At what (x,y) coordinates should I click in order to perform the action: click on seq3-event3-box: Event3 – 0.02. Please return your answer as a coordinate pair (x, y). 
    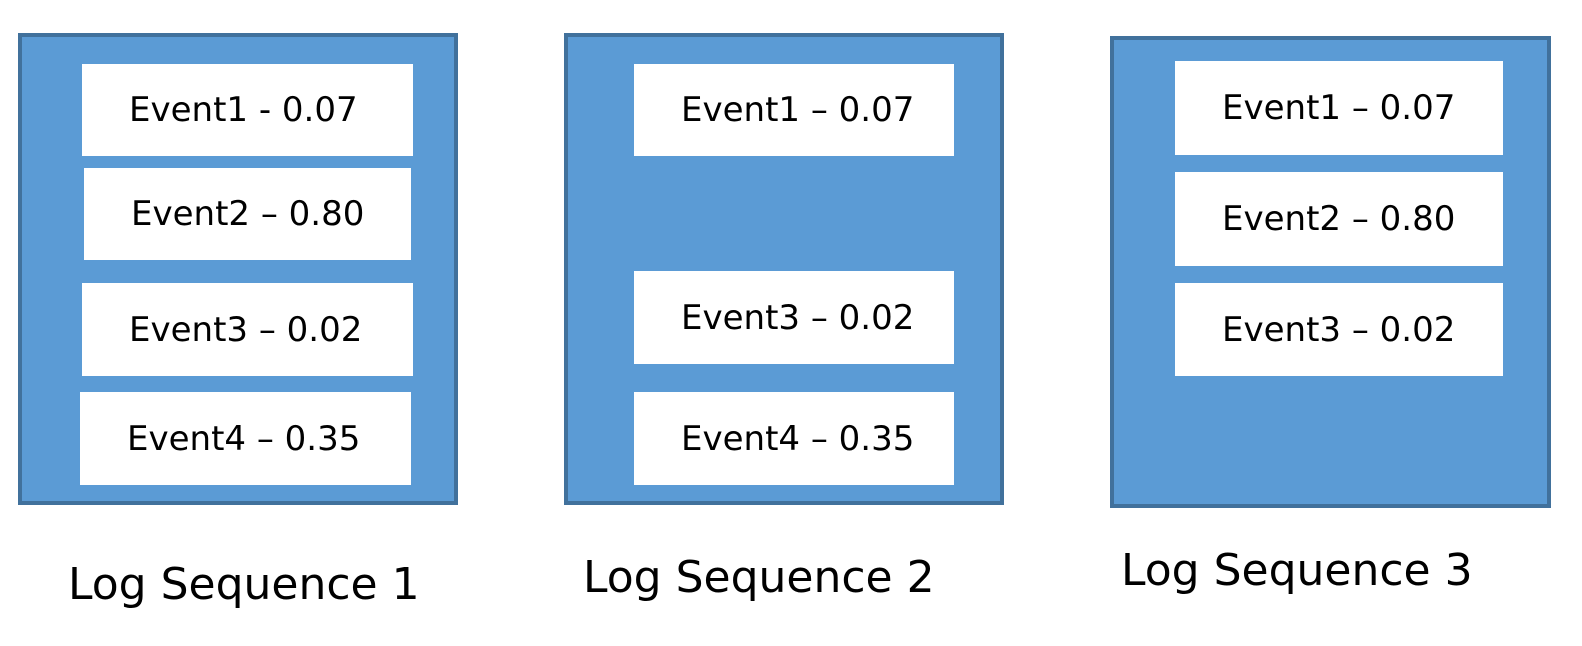
    Looking at the image, I should click on (1339, 329).